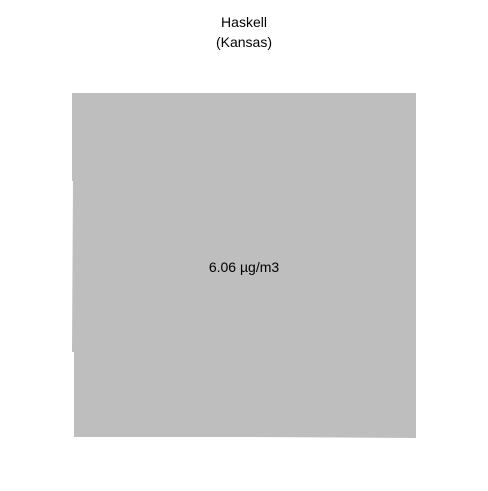  I want to click on state-name: (Kansas), so click(244, 42).